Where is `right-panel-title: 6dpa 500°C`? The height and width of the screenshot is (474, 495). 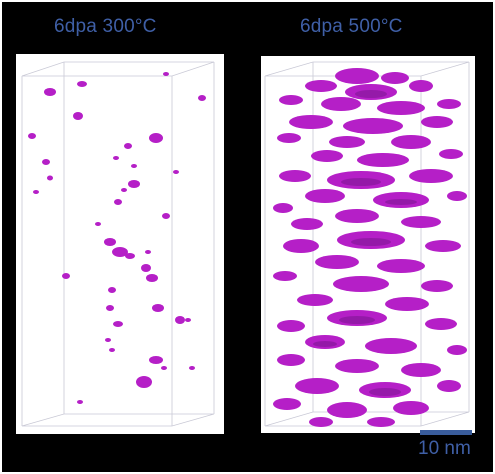 right-panel-title: 6dpa 500°C is located at coordinates (351, 26).